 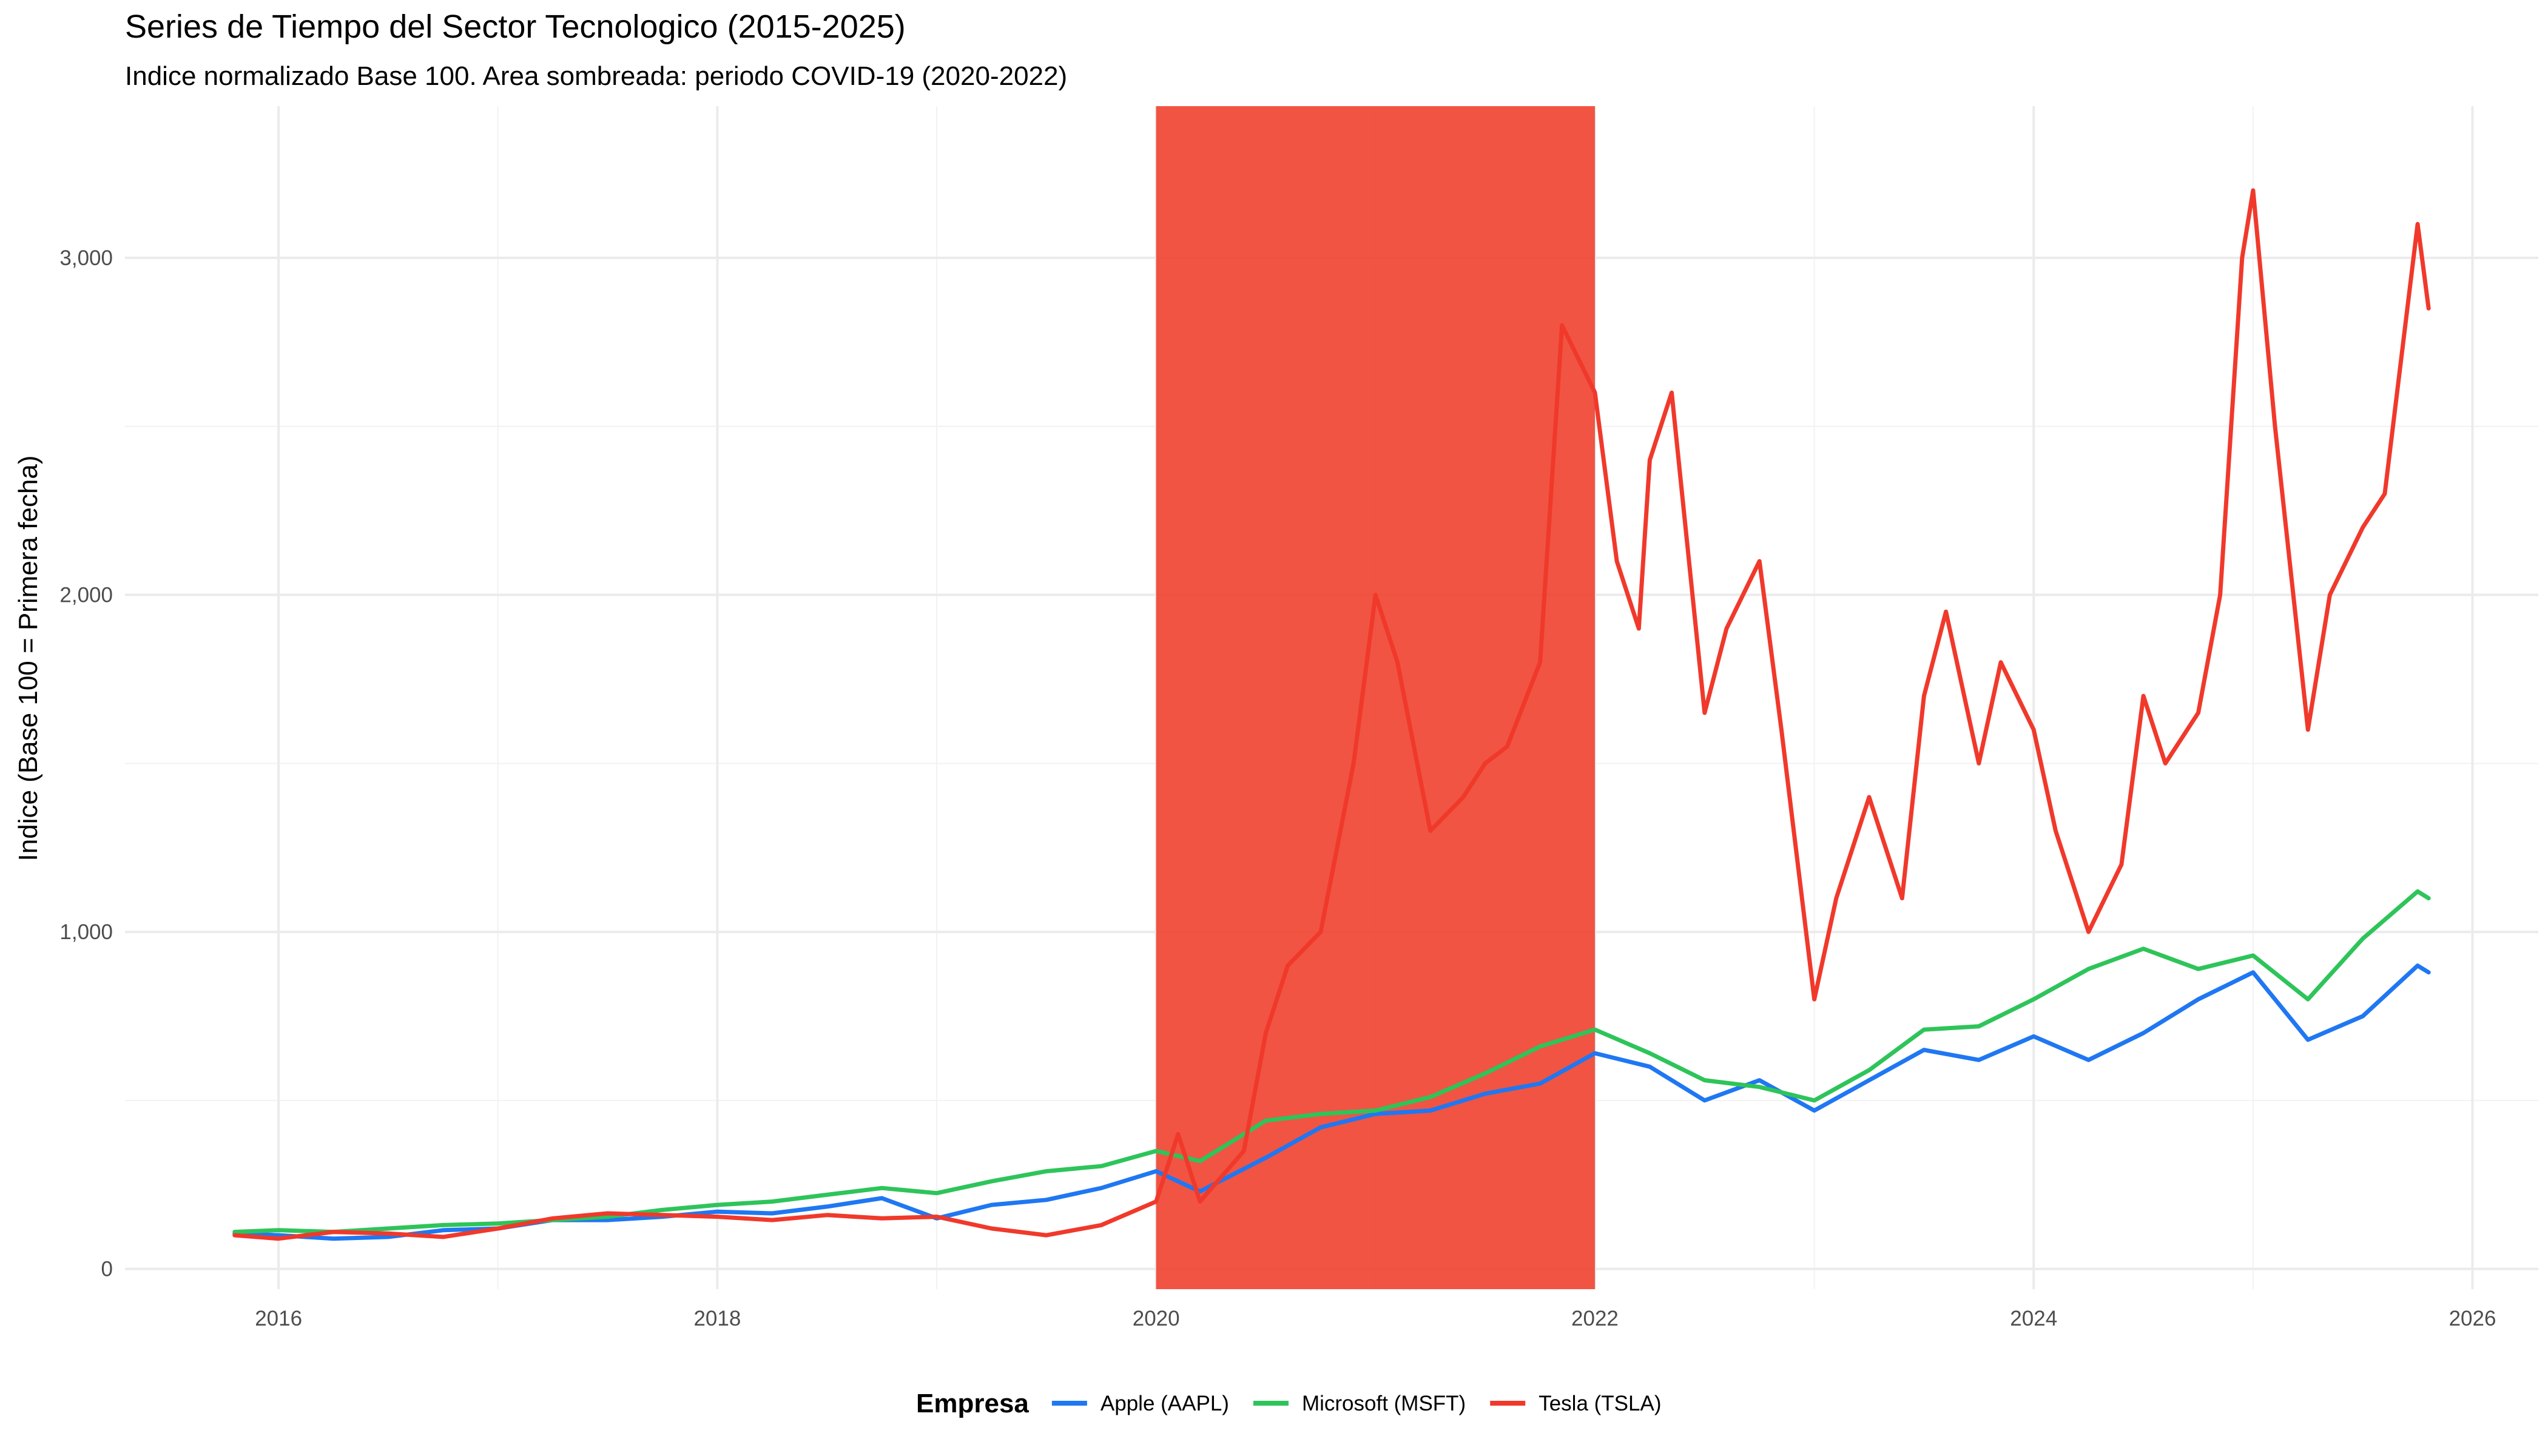 What do you see at coordinates (86, 595) in the screenshot?
I see `y-tick-label: 2,000` at bounding box center [86, 595].